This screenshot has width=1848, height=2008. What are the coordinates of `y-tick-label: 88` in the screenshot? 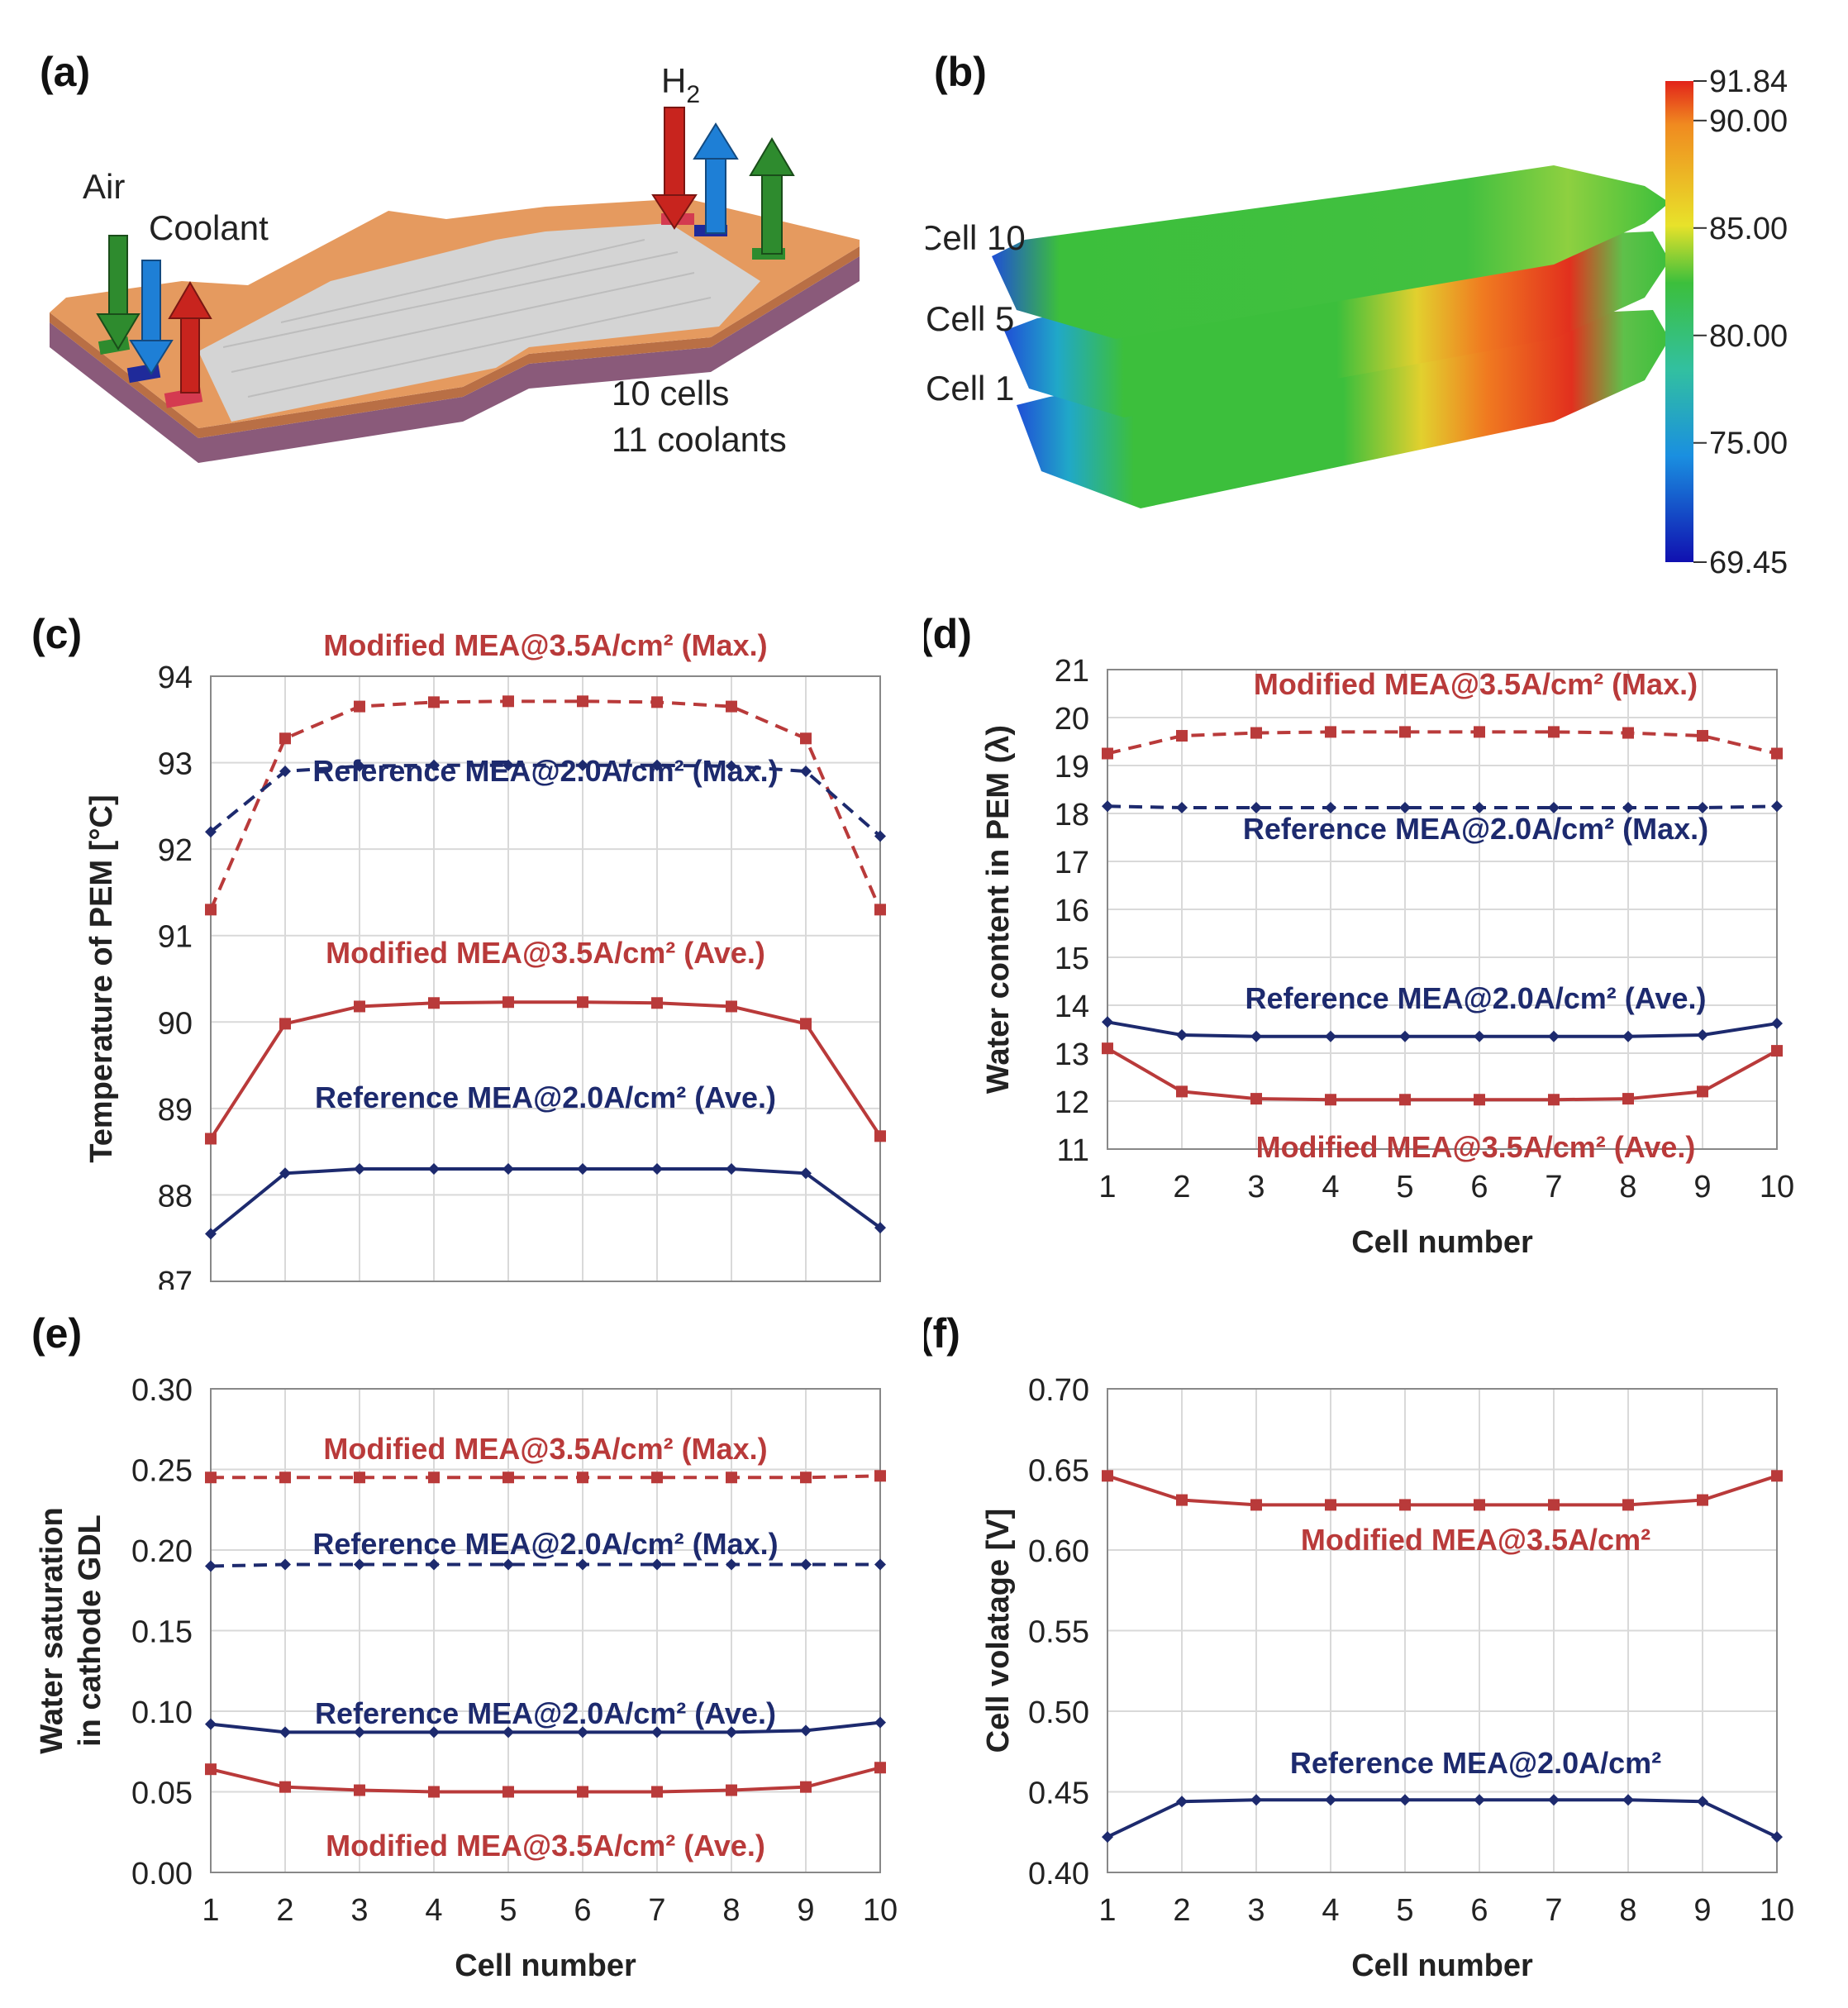 It's located at (175, 1196).